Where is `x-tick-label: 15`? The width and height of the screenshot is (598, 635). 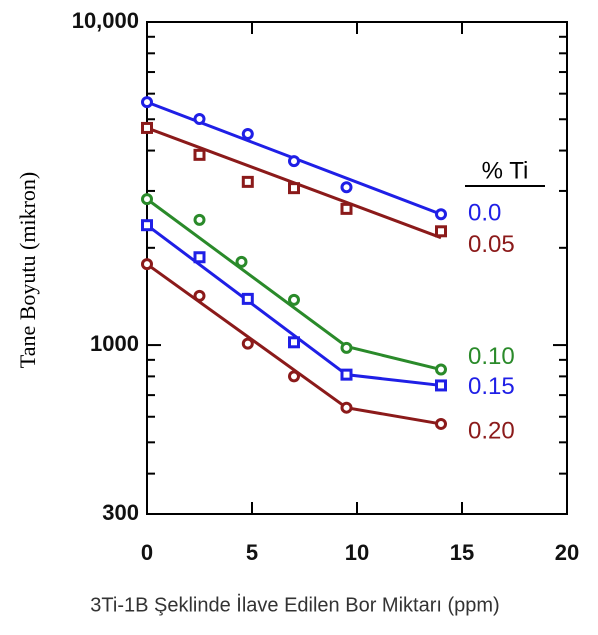
x-tick-label: 15 is located at coordinates (462, 552).